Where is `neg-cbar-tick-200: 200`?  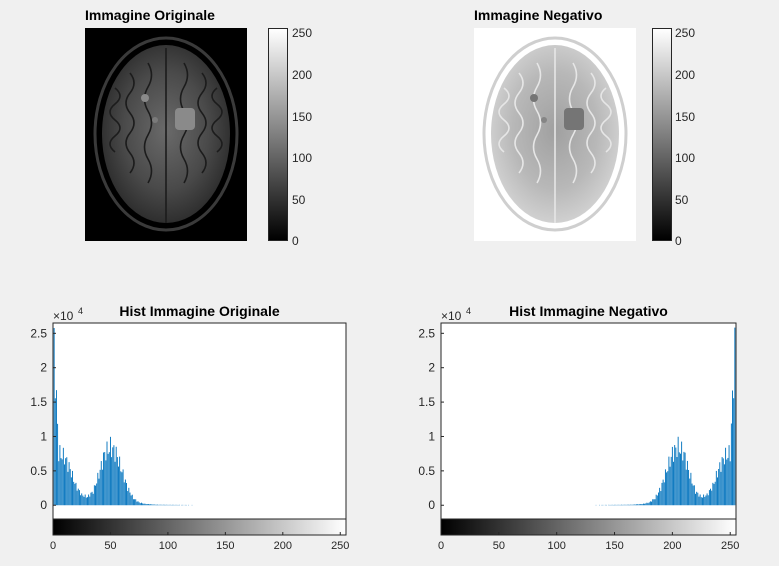 neg-cbar-tick-200: 200 is located at coordinates (685, 75).